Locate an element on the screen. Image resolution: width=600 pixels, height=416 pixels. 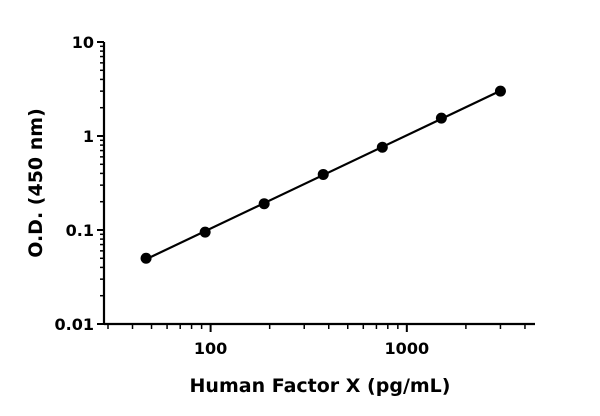
y-tick-label: 0.1 is located at coordinates (80, 230).